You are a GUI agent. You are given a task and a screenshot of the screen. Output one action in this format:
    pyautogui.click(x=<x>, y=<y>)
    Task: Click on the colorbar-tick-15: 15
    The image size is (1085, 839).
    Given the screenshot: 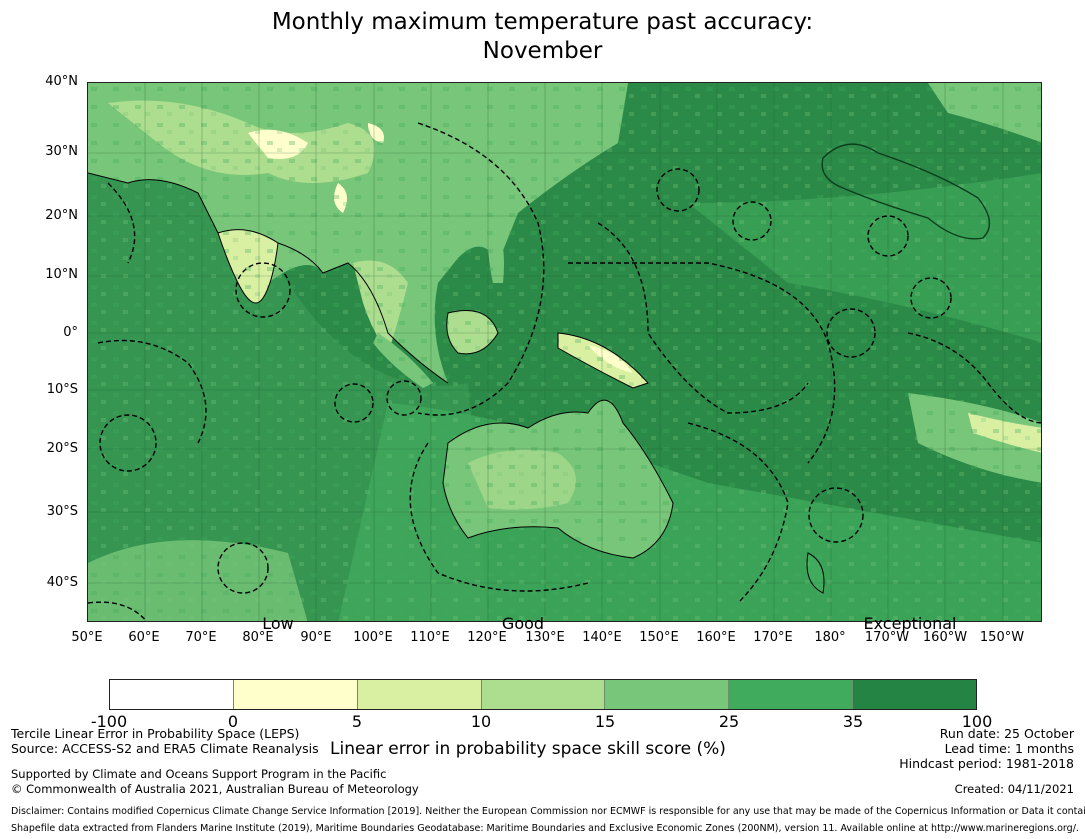 What is the action you would take?
    pyautogui.click(x=605, y=721)
    